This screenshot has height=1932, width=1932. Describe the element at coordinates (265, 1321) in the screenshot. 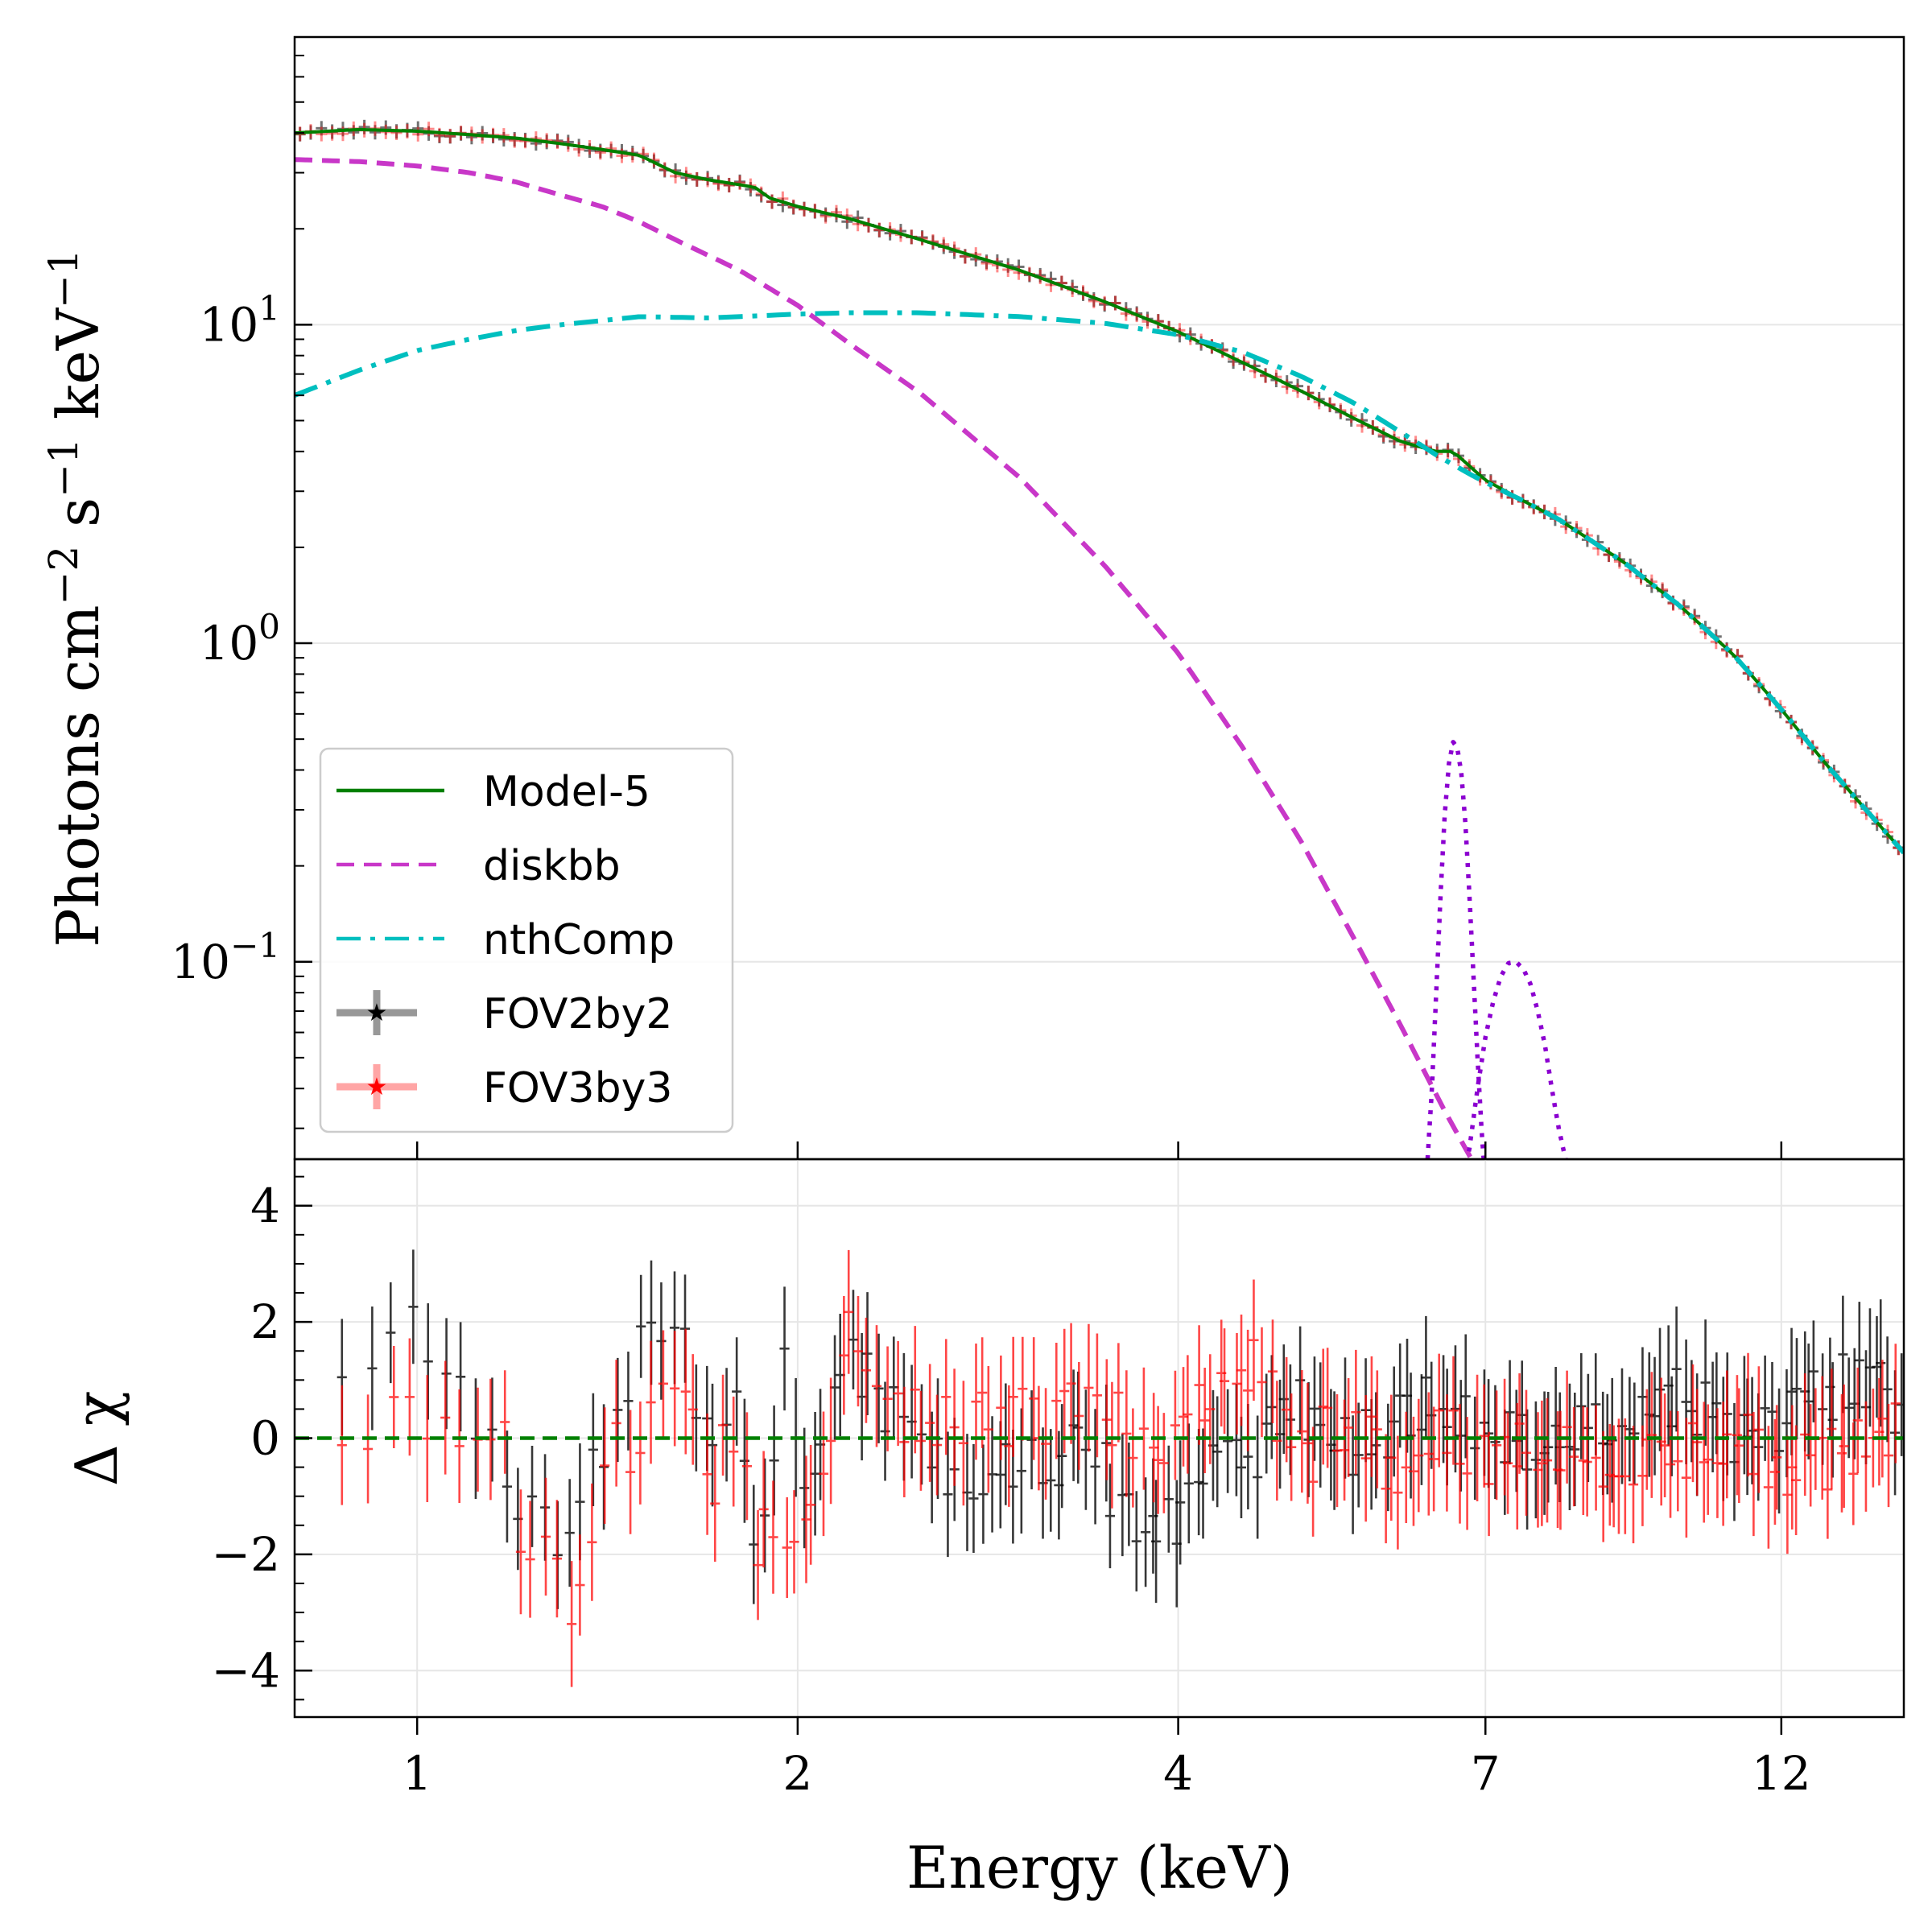

I see `bot-ytick-label-3: 2` at that location.